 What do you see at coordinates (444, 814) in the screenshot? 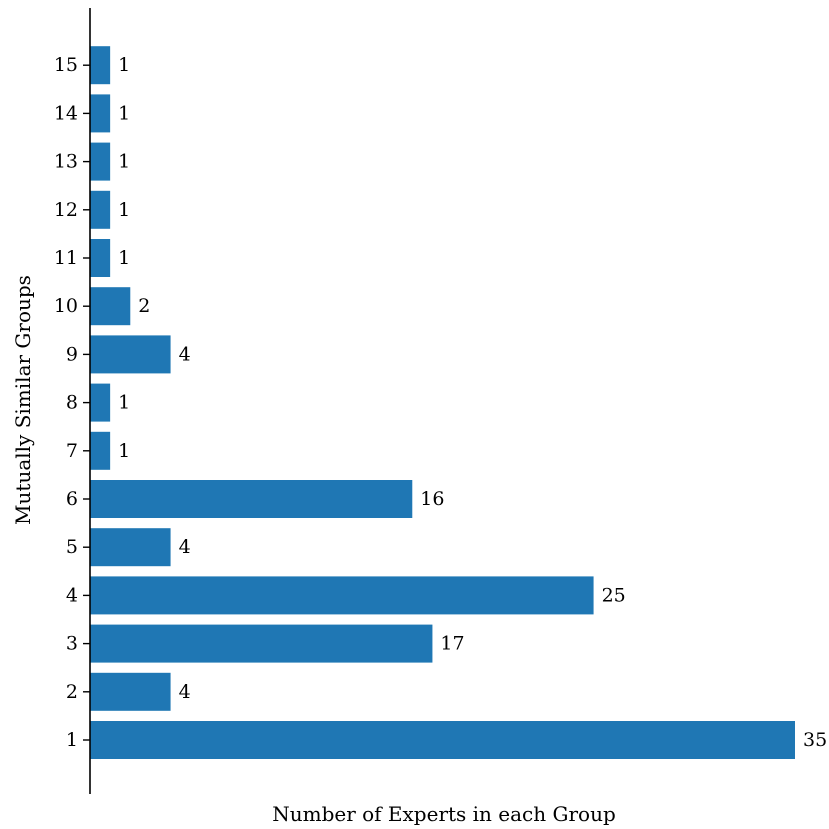
I see `x-axis-title: Number of Experts in each Group` at bounding box center [444, 814].